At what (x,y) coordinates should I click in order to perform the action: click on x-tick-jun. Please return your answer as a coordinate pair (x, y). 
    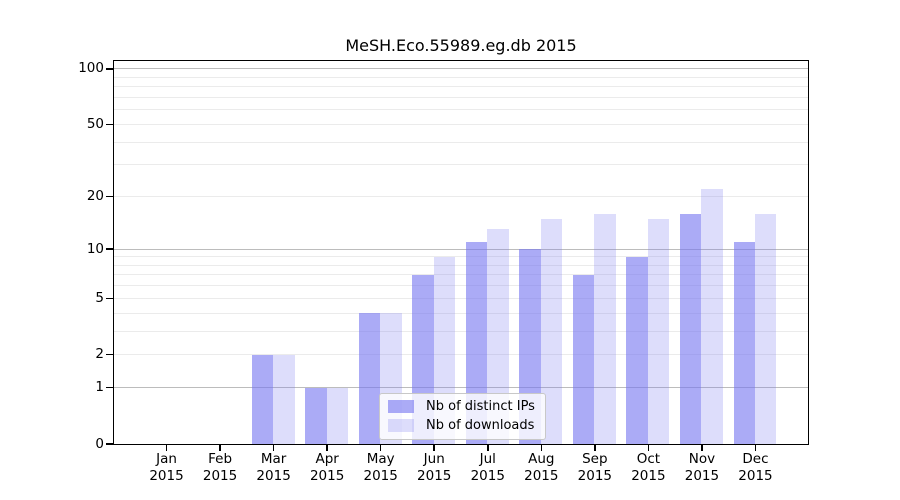
    Looking at the image, I should click on (434, 448).